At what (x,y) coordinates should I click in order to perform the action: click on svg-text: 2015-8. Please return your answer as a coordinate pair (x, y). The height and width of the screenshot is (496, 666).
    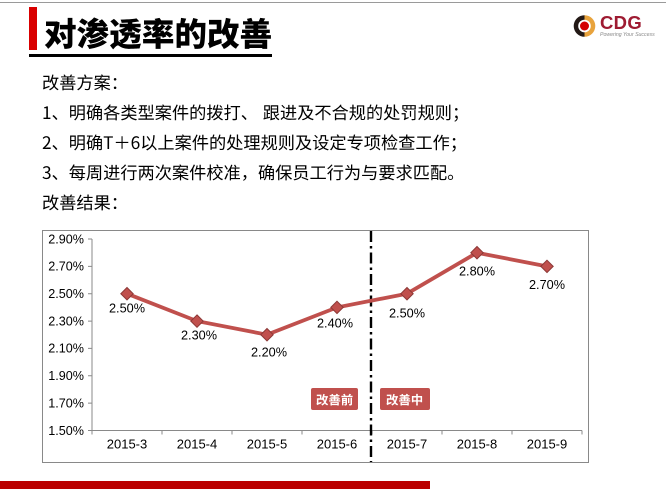
    Looking at the image, I should click on (477, 443).